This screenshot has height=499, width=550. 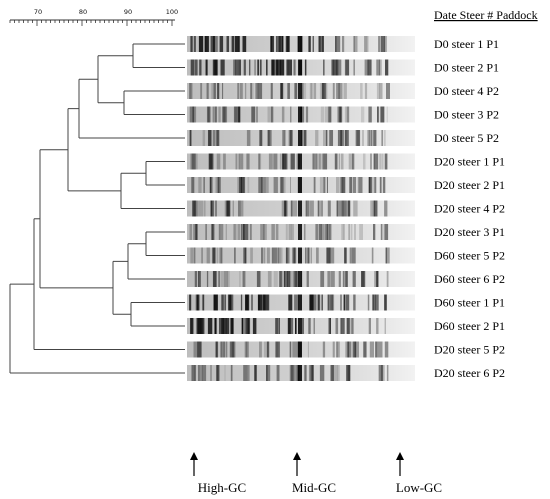 I want to click on lane-label: D20 steer 2 P1, so click(x=469, y=185).